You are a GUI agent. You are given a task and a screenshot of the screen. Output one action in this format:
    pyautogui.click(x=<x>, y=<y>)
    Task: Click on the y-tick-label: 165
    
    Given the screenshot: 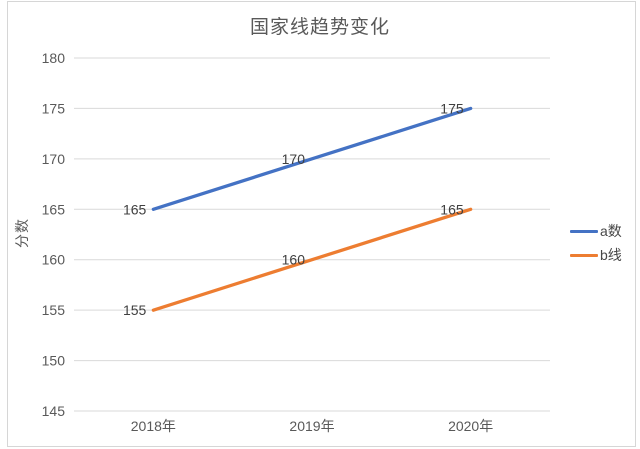 What is the action you would take?
    pyautogui.click(x=54, y=209)
    